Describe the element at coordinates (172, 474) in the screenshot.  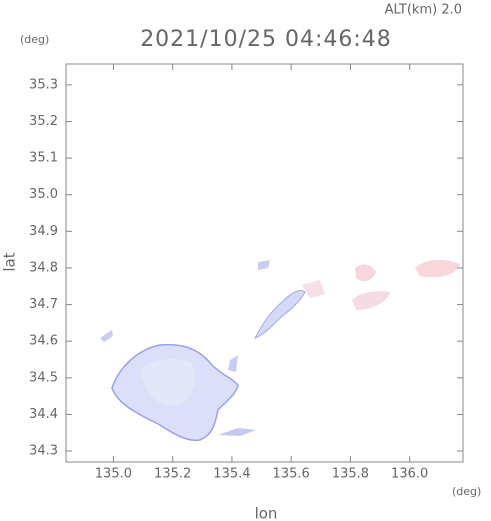
I see `x-tick-label: 135.2` at that location.